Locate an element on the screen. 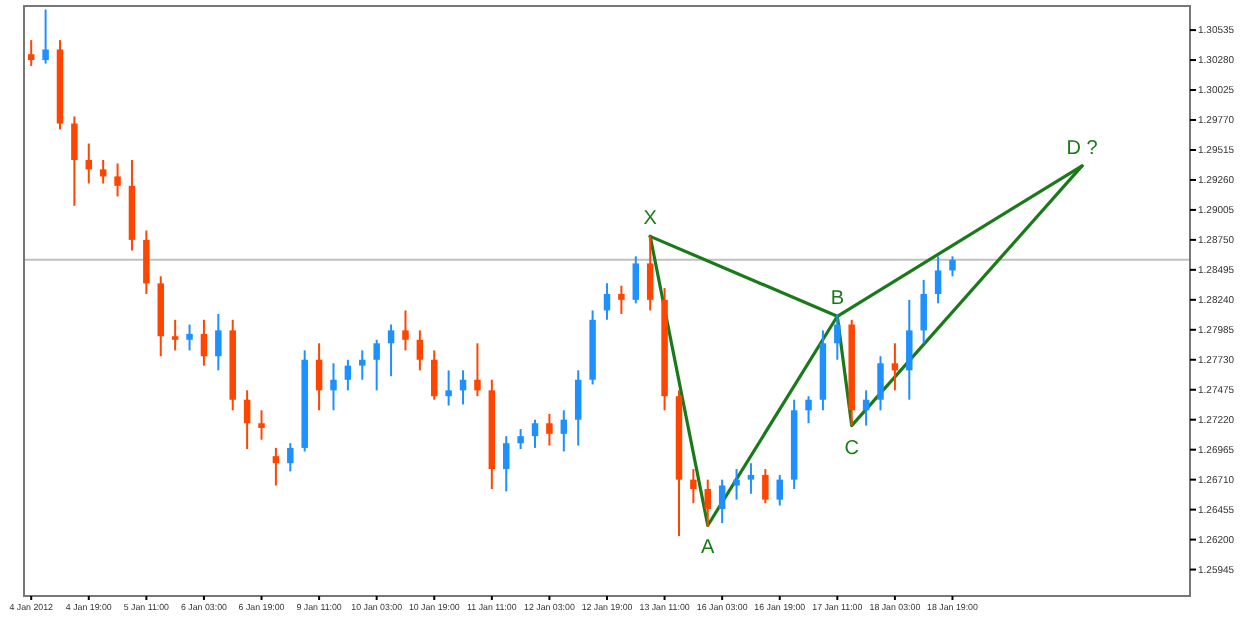 The image size is (1250, 618). annotation: B is located at coordinates (837, 299).